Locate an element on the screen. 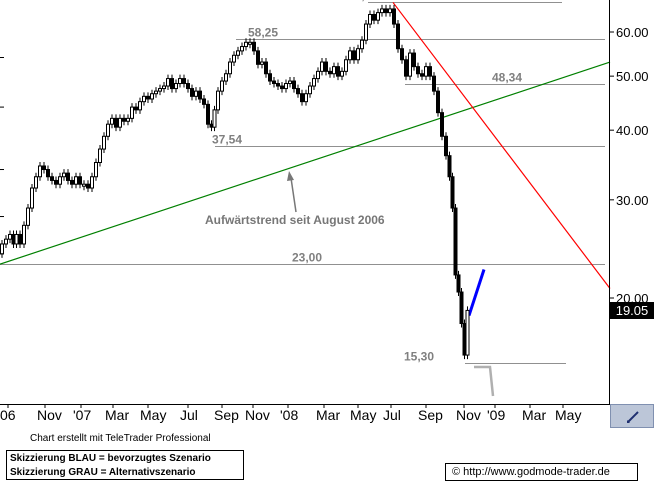 The image size is (654, 487). y-tick-label: 30.00 is located at coordinates (632, 200).